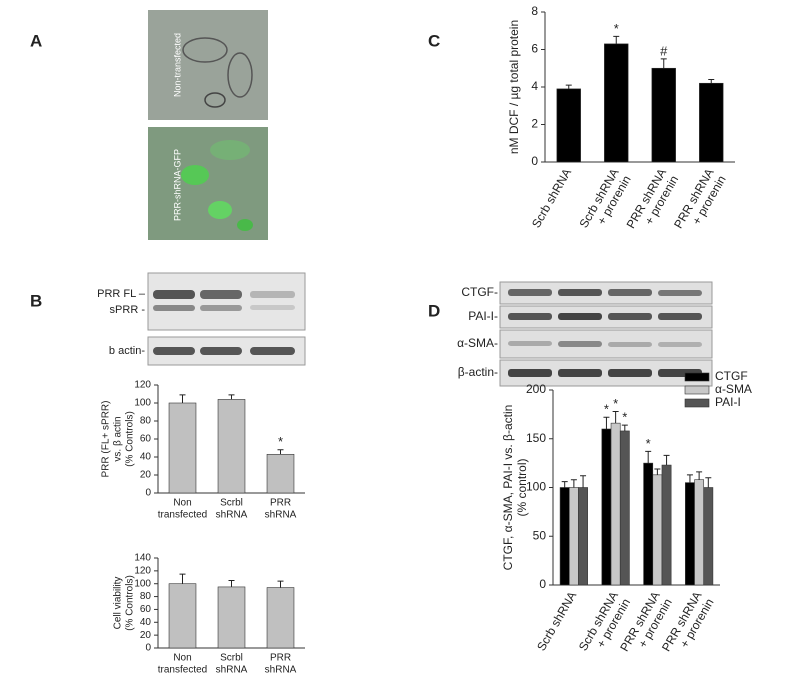 The width and height of the screenshot is (800, 677). Describe the element at coordinates (148, 648) in the screenshot. I see `y-tick-label: 0` at that location.